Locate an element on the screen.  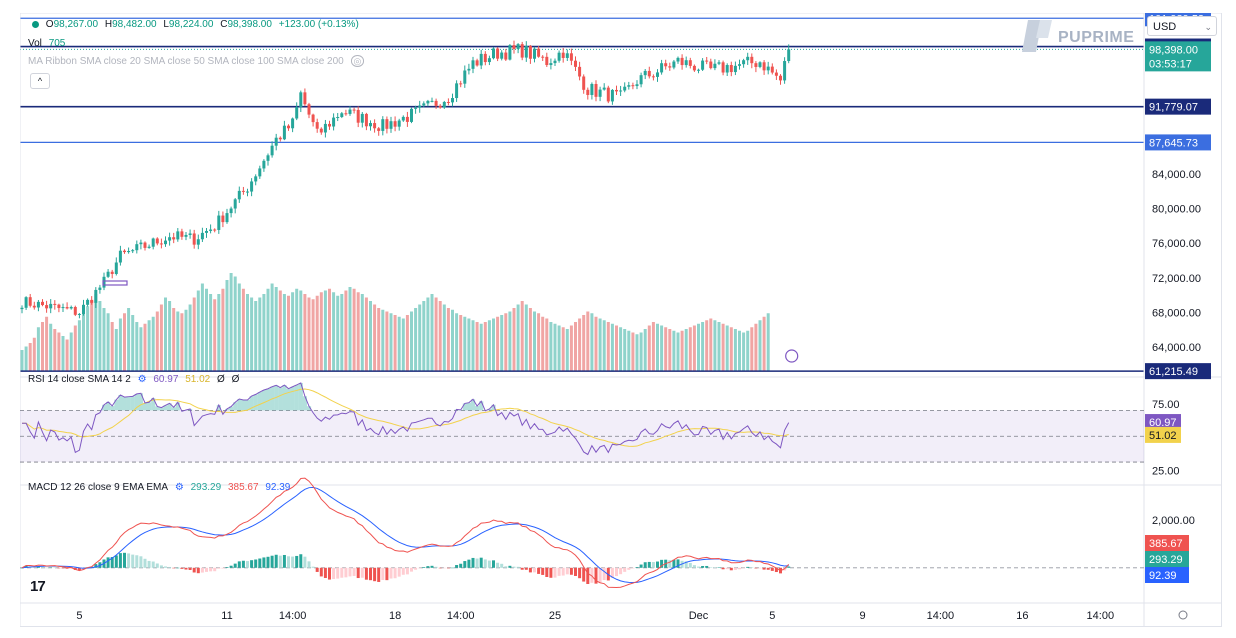
rsi-title: RSI 14 close SMA 14 2 is located at coordinates (79, 379).